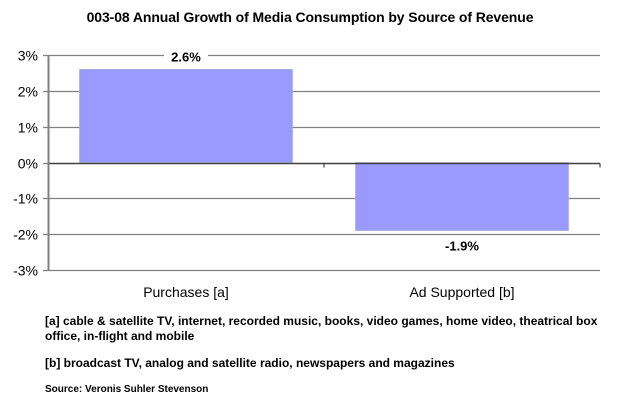 Image resolution: width=620 pixels, height=408 pixels. Describe the element at coordinates (28, 92) in the screenshot. I see `y-tick-label: 2%` at that location.